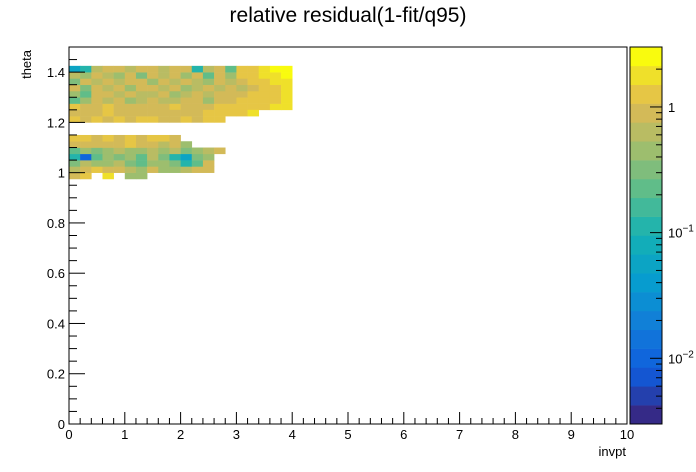  I want to click on colorbar-tick-label: 10−2, so click(681, 357).